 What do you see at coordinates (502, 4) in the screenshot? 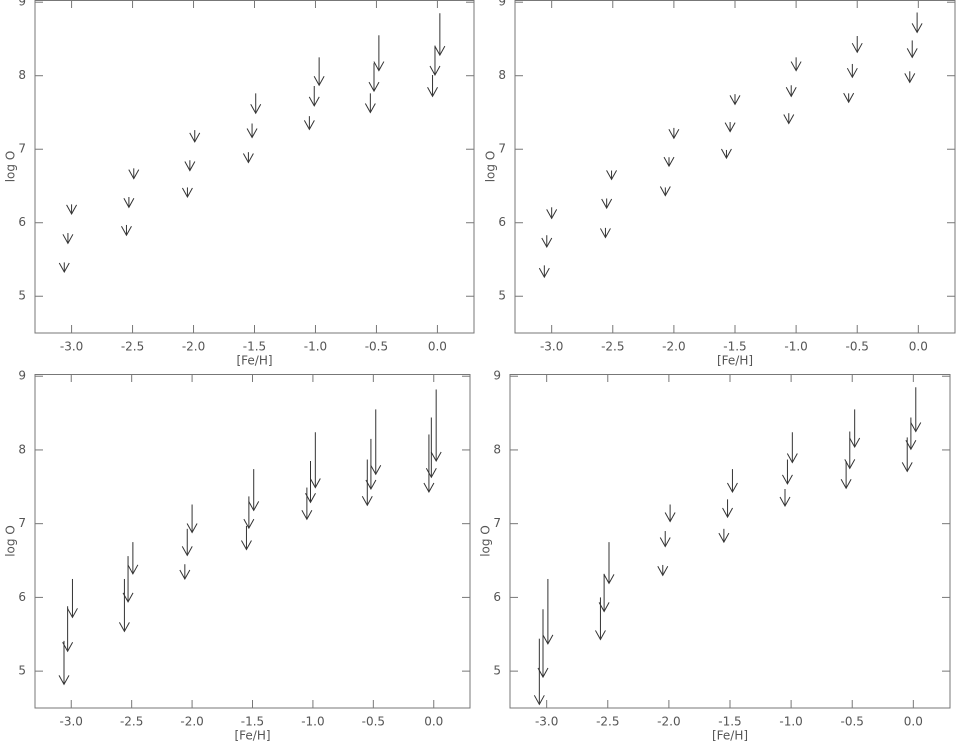
I see `y-tick-label: 9` at bounding box center [502, 4].